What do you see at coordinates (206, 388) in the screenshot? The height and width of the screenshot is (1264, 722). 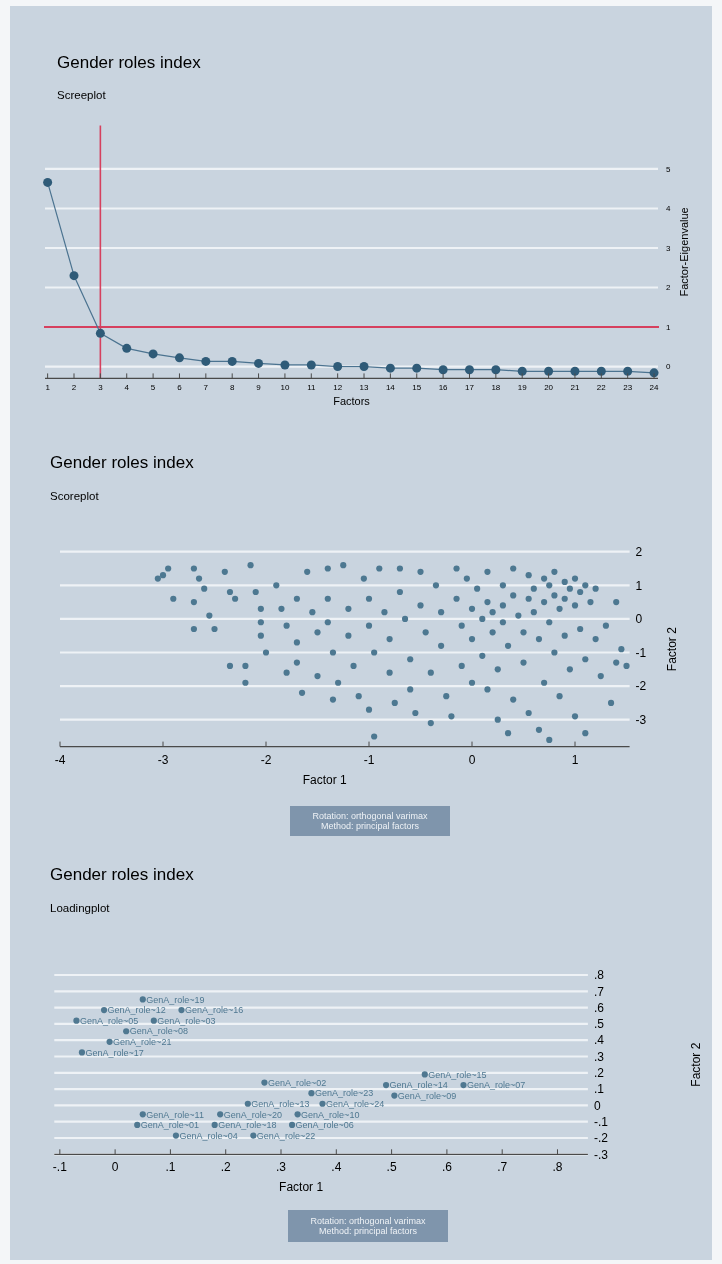 I see `x-tick-label: 7` at bounding box center [206, 388].